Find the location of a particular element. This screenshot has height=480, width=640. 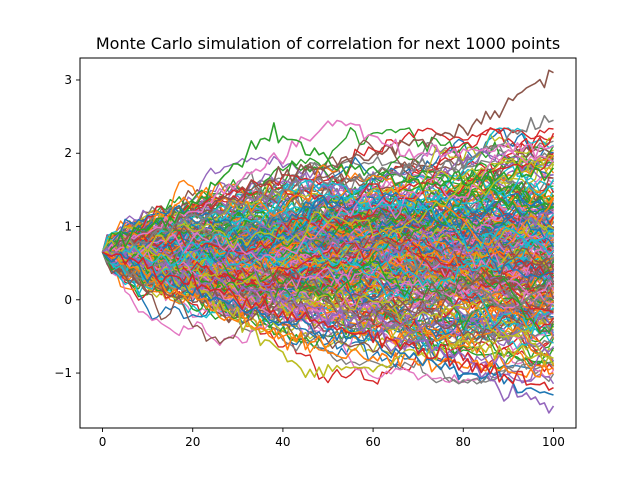

x-tick-label: 0 is located at coordinates (103, 442).